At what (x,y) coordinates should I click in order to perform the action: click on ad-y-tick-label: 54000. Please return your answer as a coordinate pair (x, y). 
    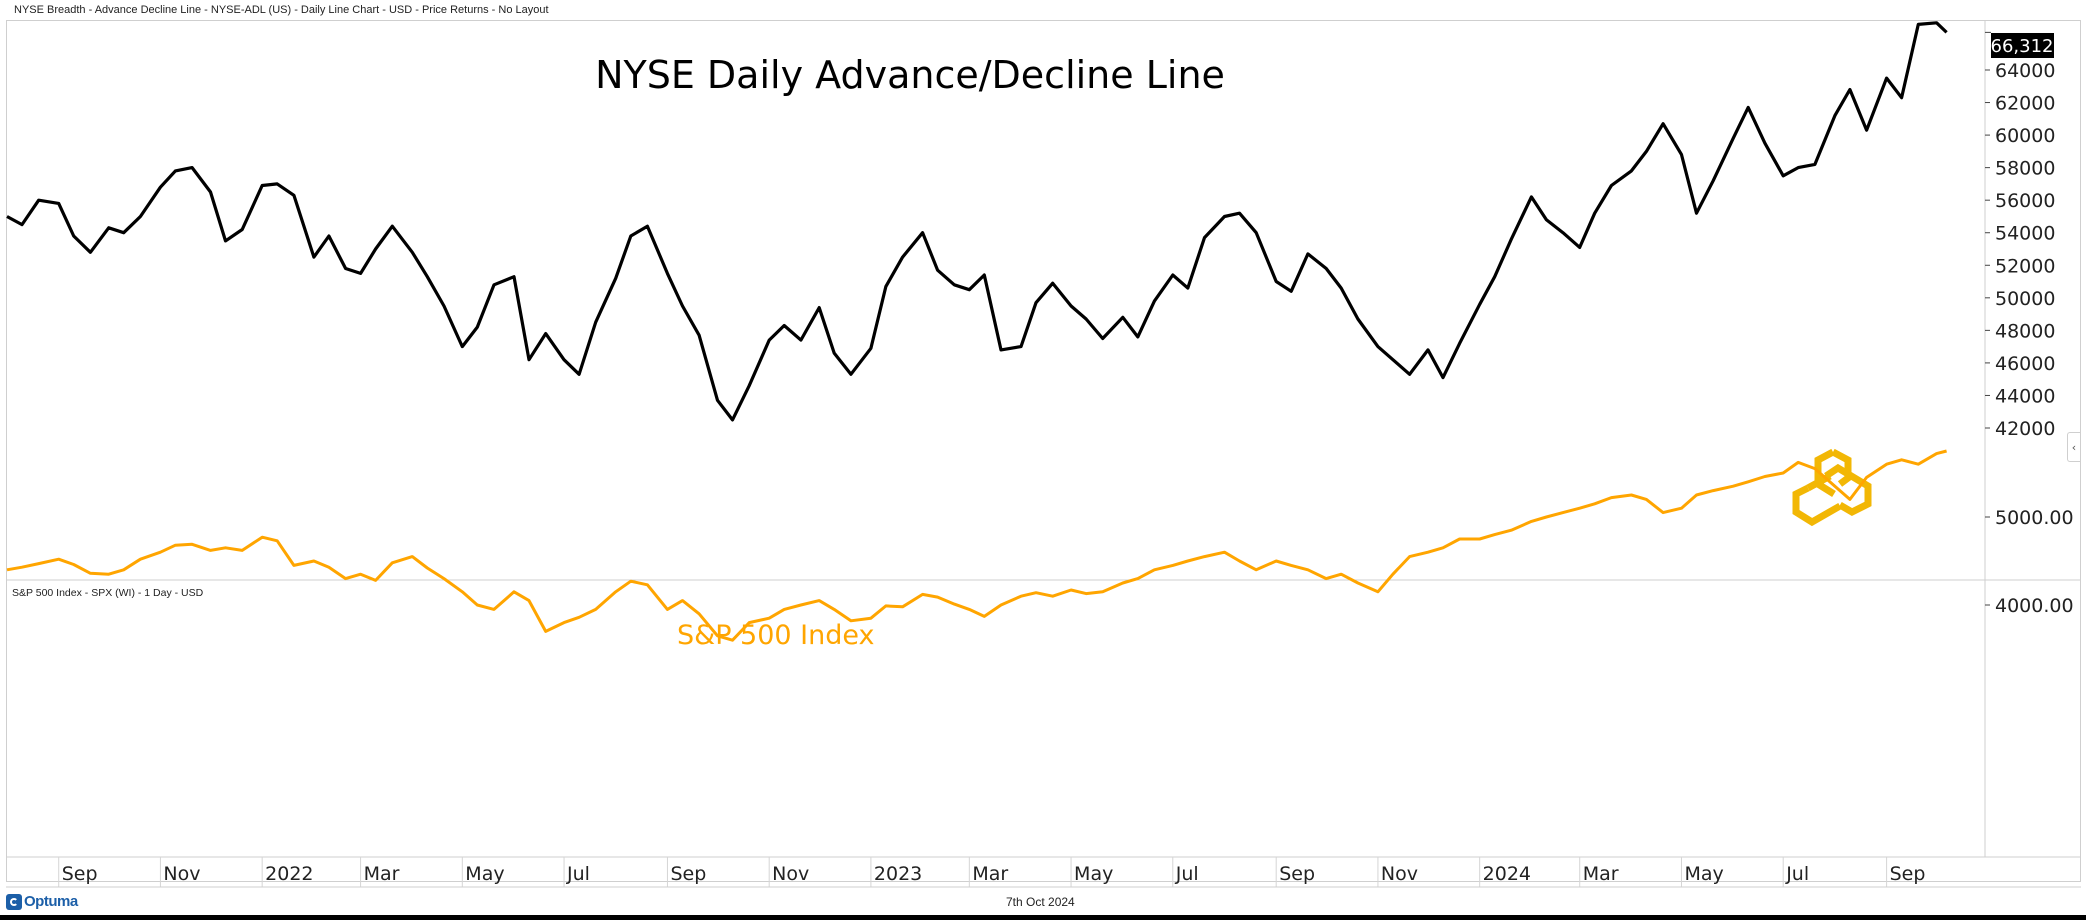
    Looking at the image, I should click on (2025, 234).